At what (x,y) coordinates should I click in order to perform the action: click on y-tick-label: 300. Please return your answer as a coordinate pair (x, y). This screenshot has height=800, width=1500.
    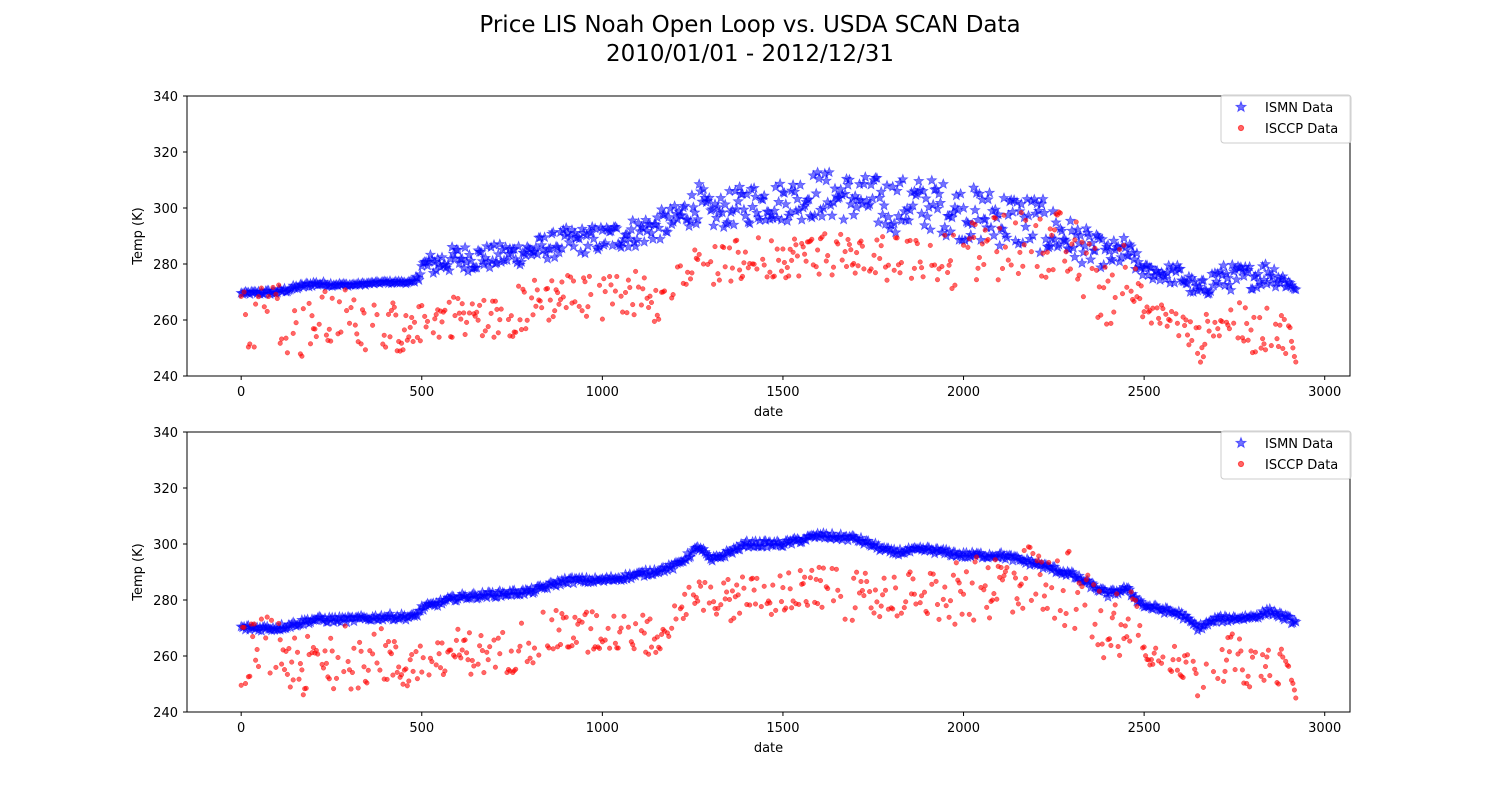
    Looking at the image, I should click on (165, 545).